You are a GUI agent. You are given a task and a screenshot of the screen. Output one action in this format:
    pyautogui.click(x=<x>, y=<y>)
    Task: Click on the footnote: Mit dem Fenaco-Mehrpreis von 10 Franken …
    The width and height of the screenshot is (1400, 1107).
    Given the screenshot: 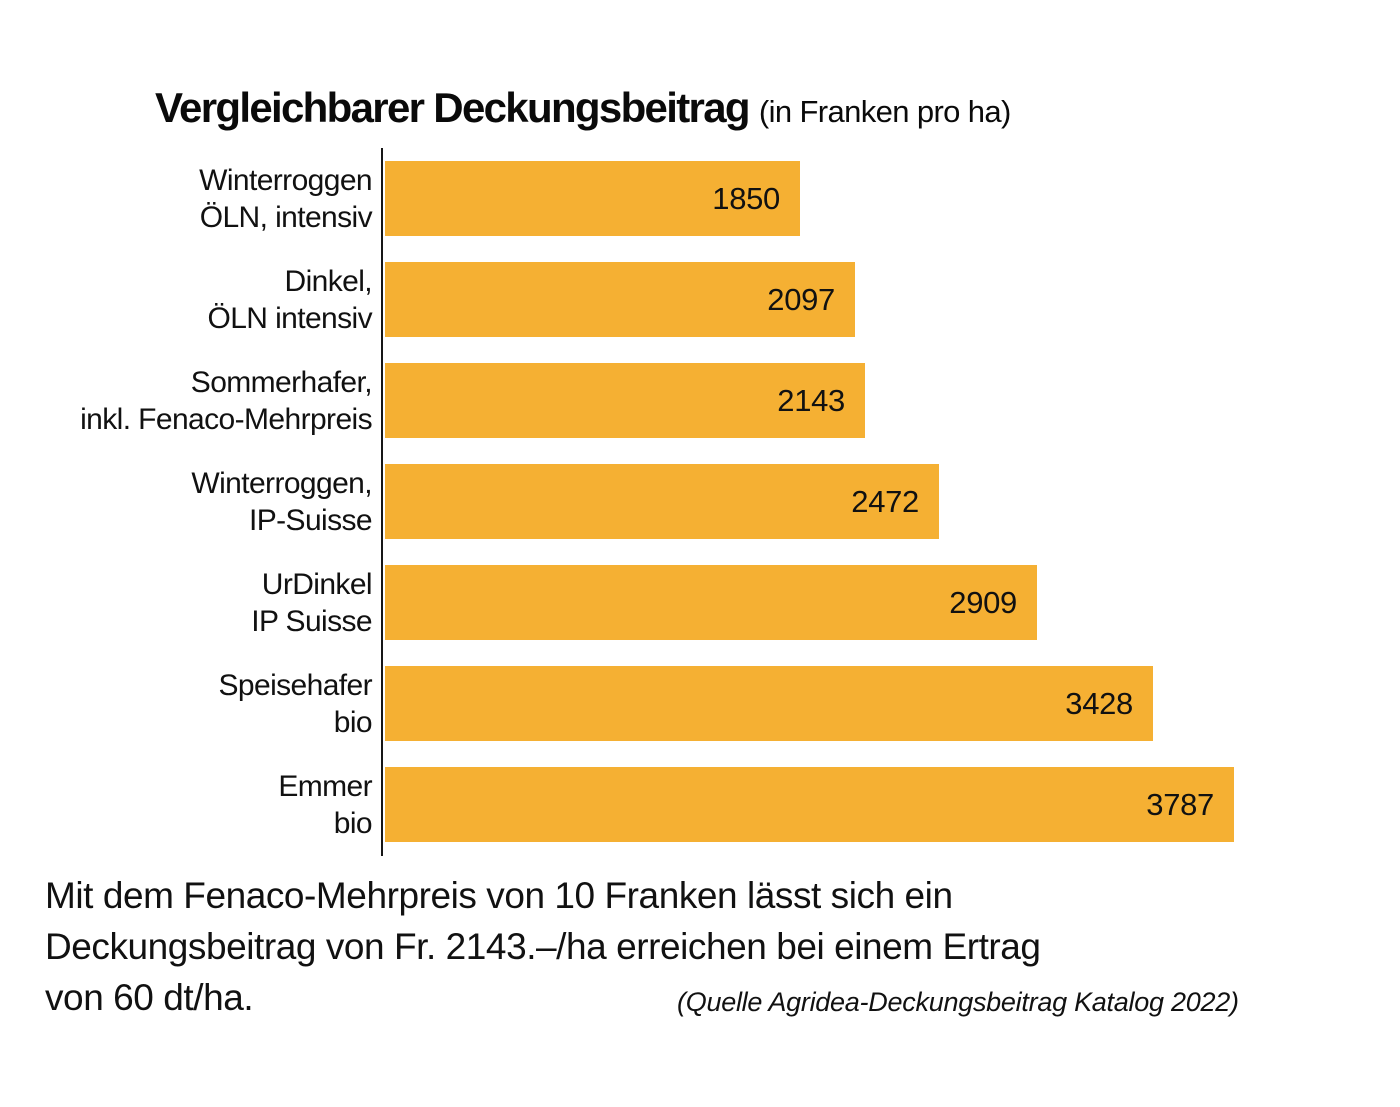 What is the action you would take?
    pyautogui.click(x=543, y=946)
    